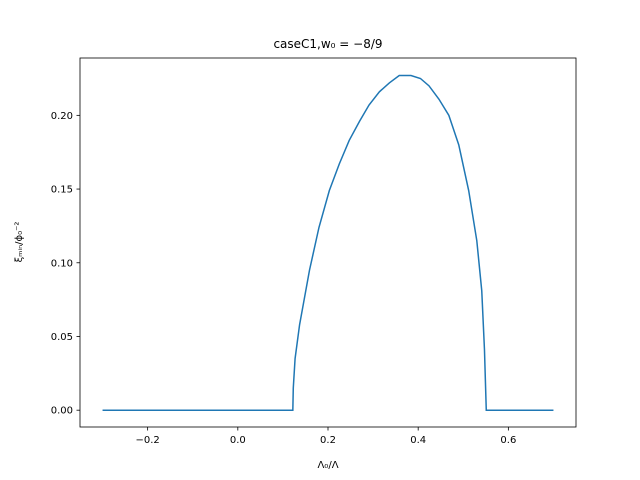  I want to click on y-axis-label: ξₘᵢₙ/ϕ₀⁻², so click(19, 242).